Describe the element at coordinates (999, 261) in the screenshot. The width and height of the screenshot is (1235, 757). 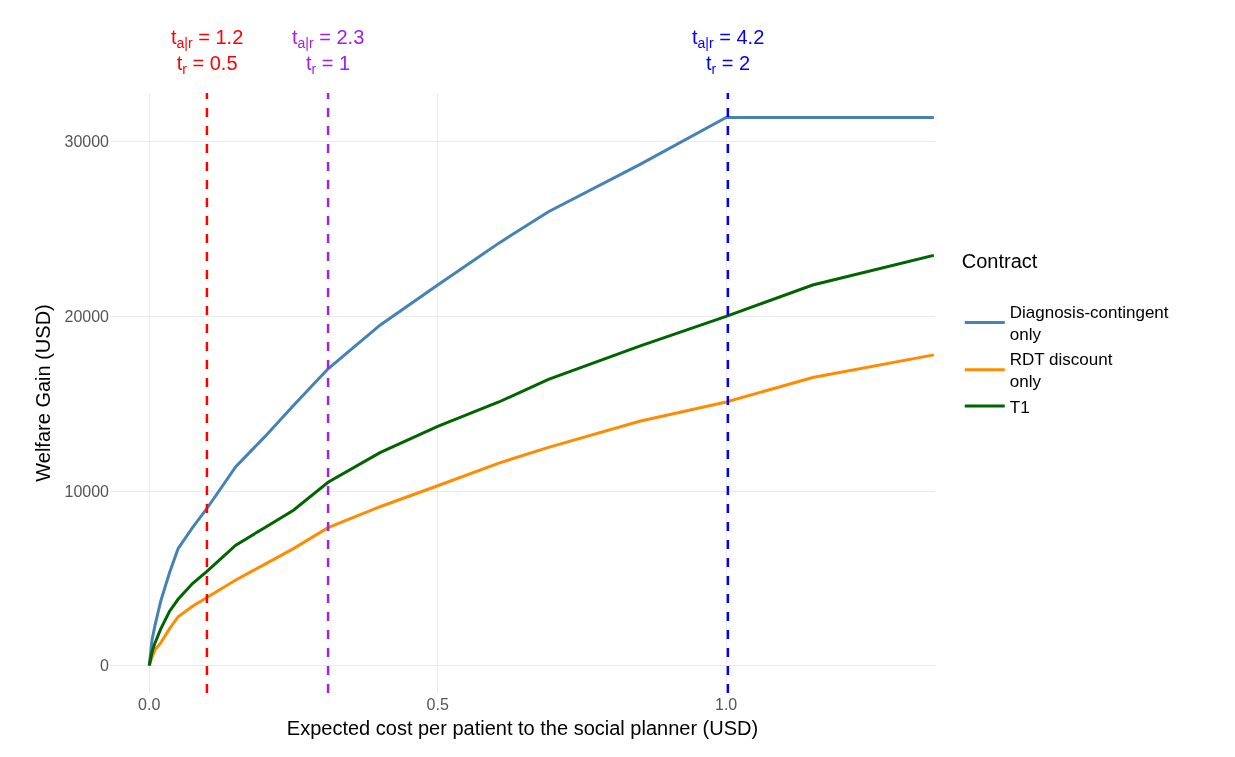
I see `legend-title: Contract` at that location.